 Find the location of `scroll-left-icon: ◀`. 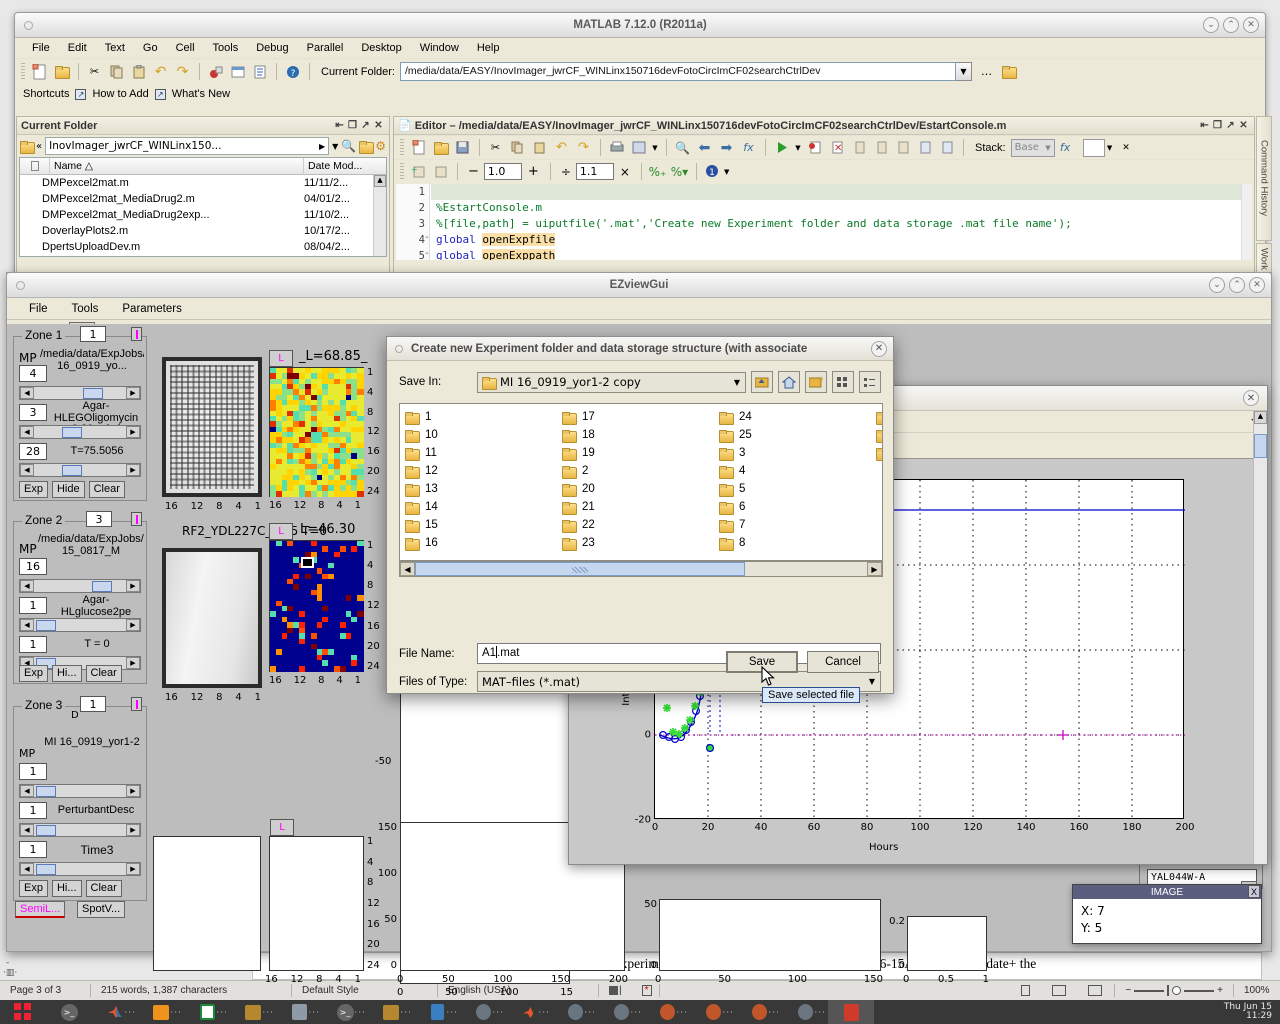

scroll-left-icon: ◀ is located at coordinates (407, 569).